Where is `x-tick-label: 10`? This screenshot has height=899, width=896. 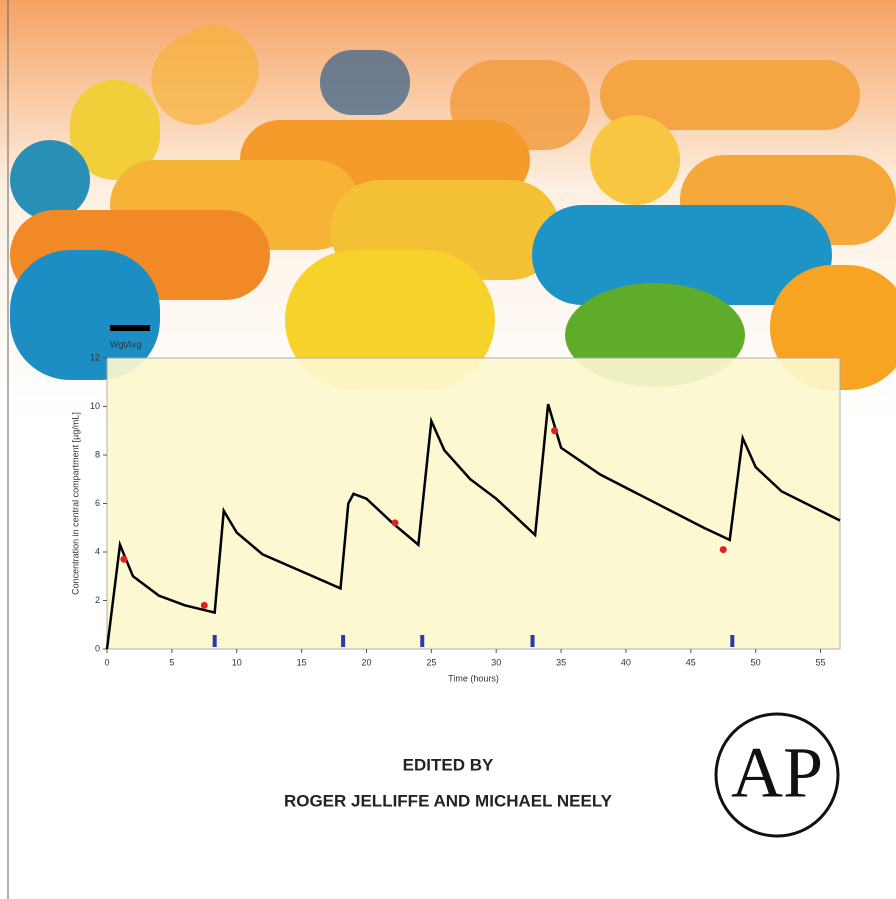 x-tick-label: 10 is located at coordinates (237, 662).